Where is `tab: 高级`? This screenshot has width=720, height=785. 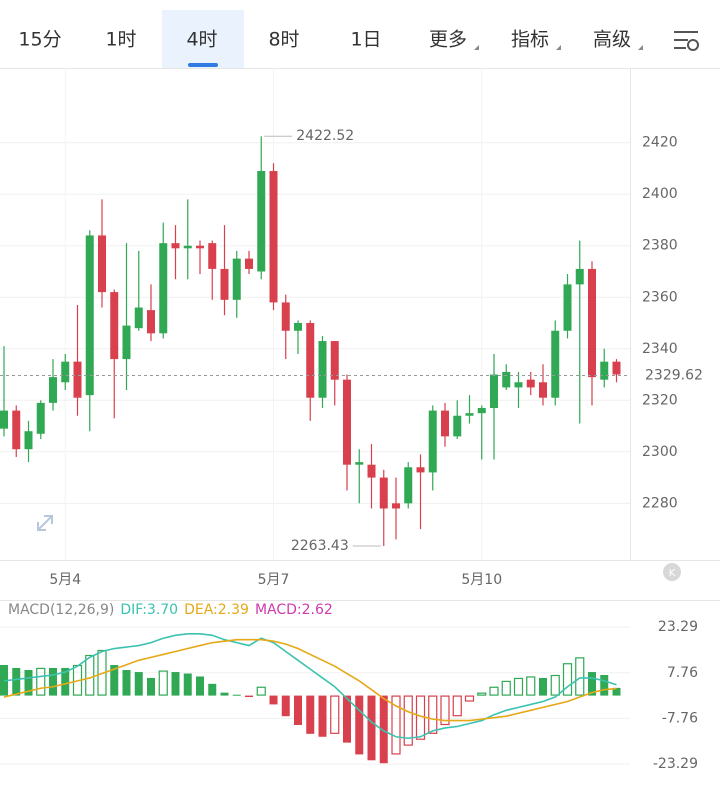
tab: 高级 is located at coordinates (612, 40).